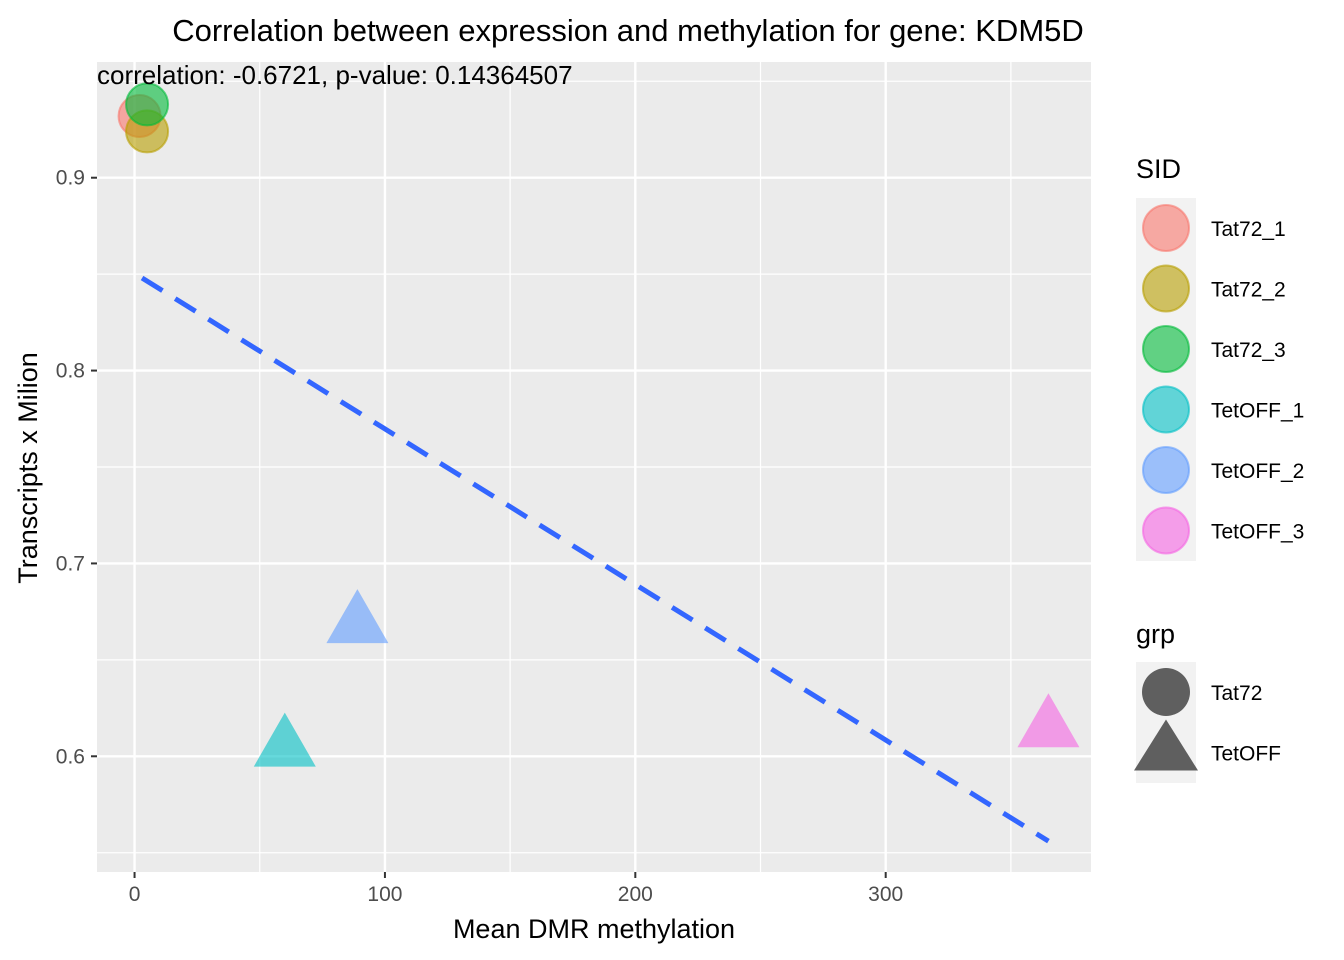  I want to click on legend-grp-label: TetOFF, so click(1246, 754).